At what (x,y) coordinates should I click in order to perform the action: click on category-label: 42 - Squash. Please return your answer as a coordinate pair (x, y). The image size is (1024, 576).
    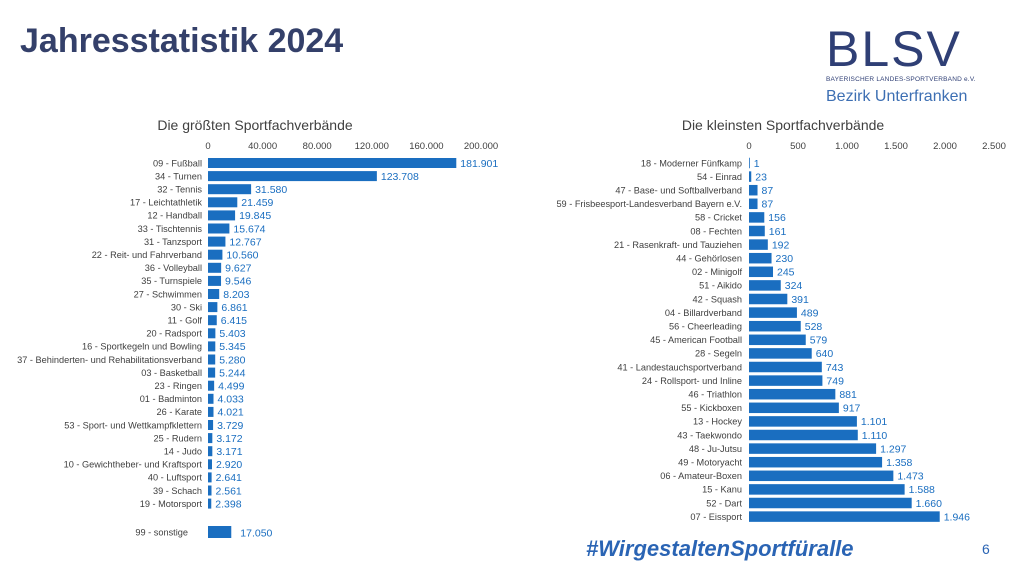
    Looking at the image, I should click on (717, 299).